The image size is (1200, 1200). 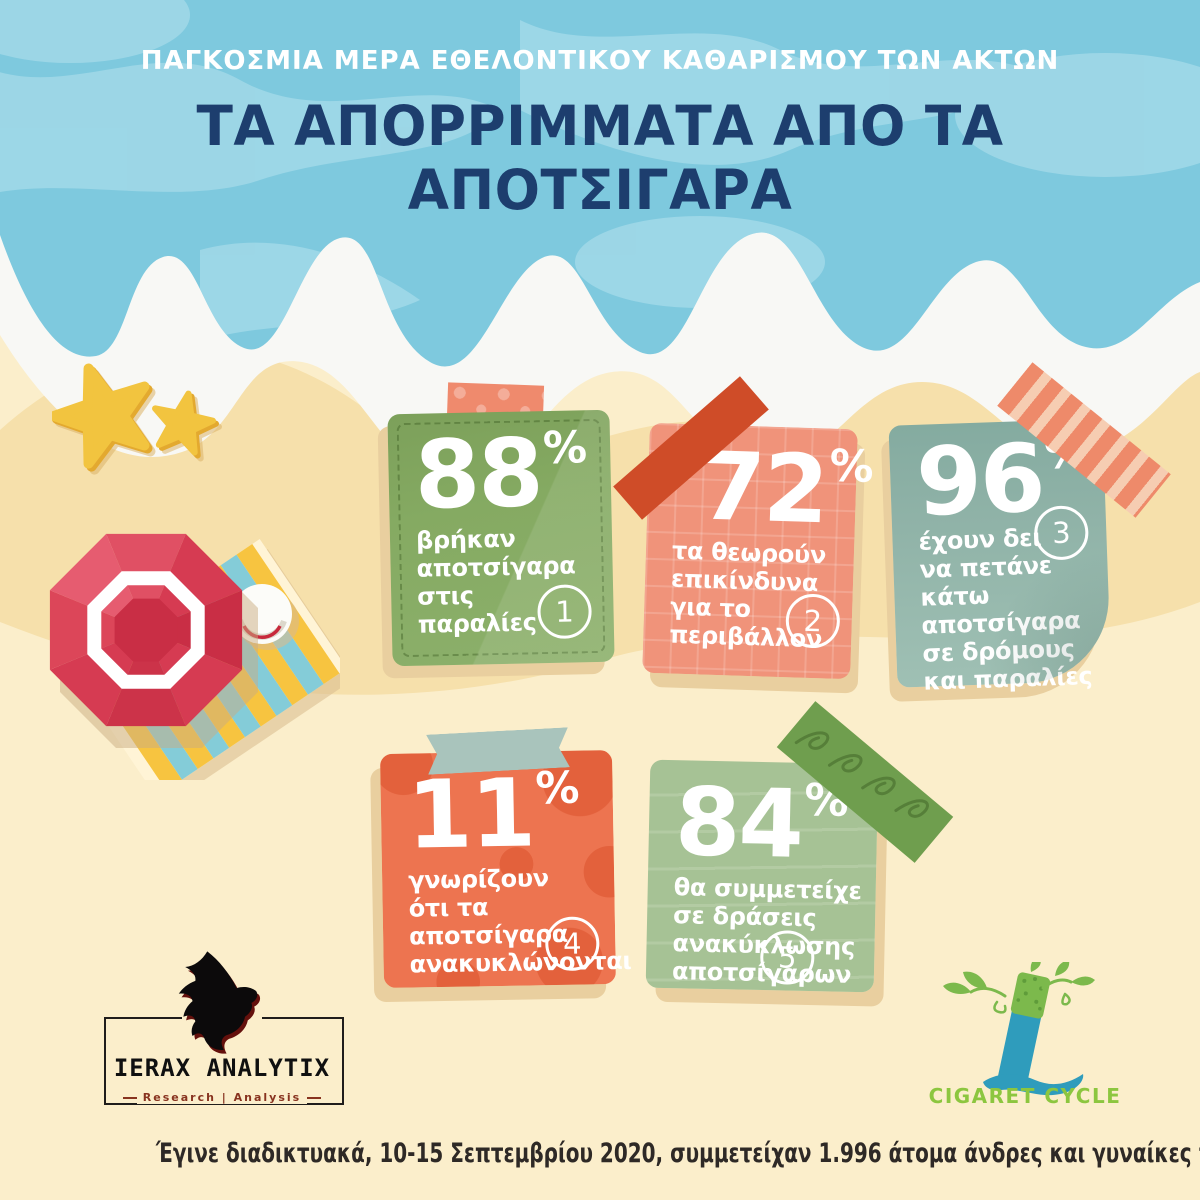 I want to click on beach-scene, so click(x=194, y=656).